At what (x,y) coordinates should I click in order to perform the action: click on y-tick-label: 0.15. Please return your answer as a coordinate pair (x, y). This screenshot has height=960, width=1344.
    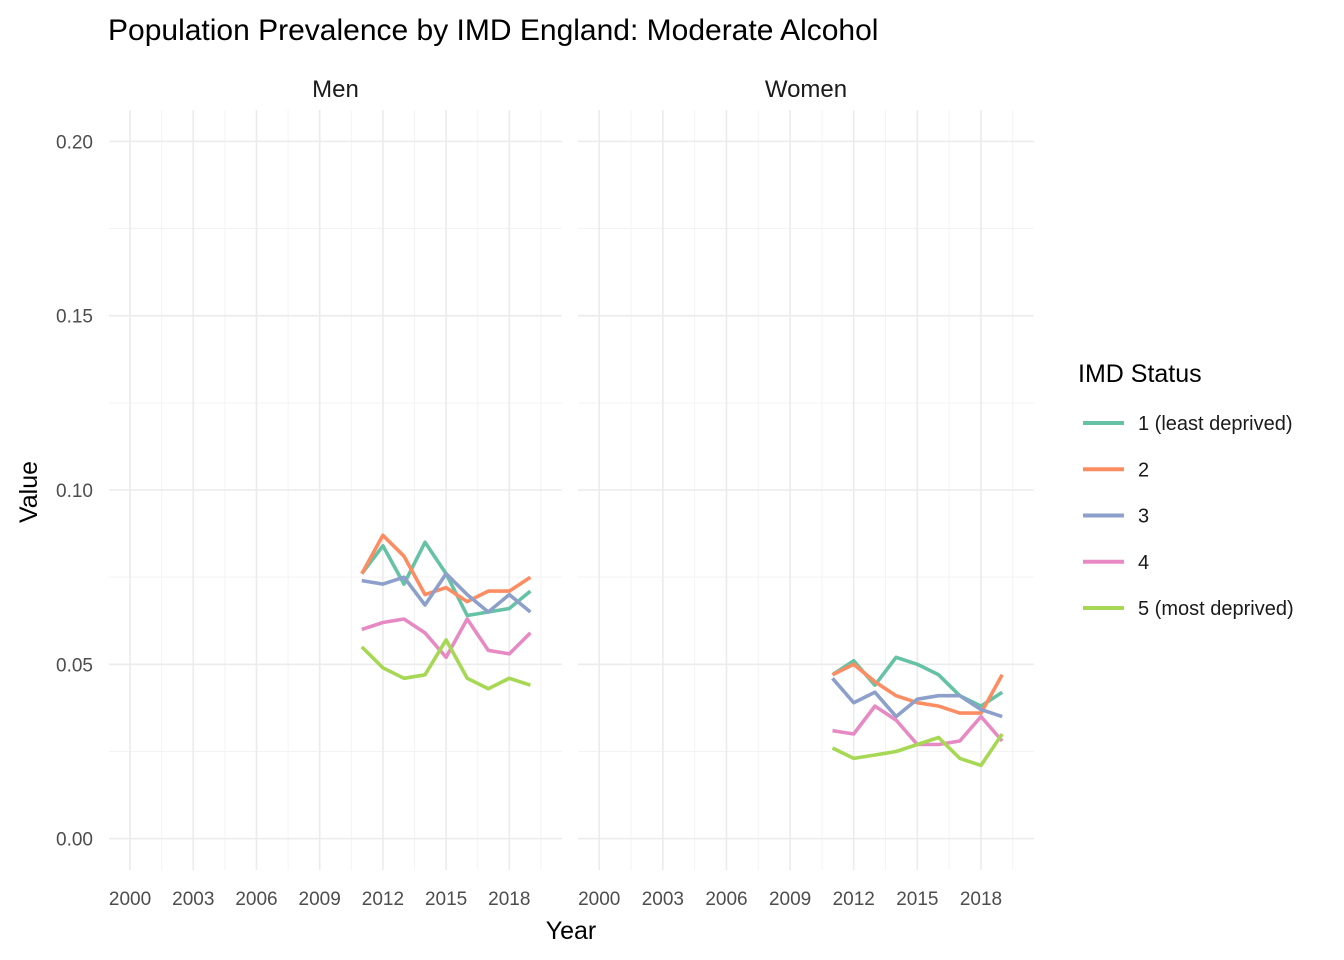
    Looking at the image, I should click on (74, 317).